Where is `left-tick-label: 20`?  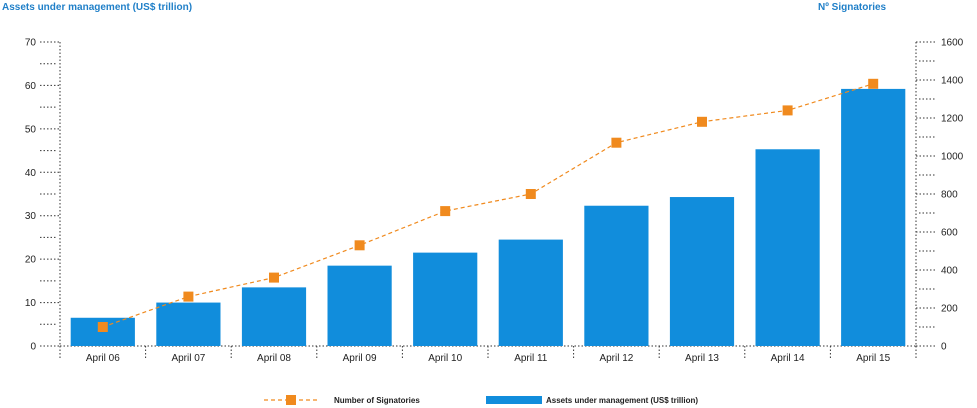
left-tick-label: 20 is located at coordinates (31, 260).